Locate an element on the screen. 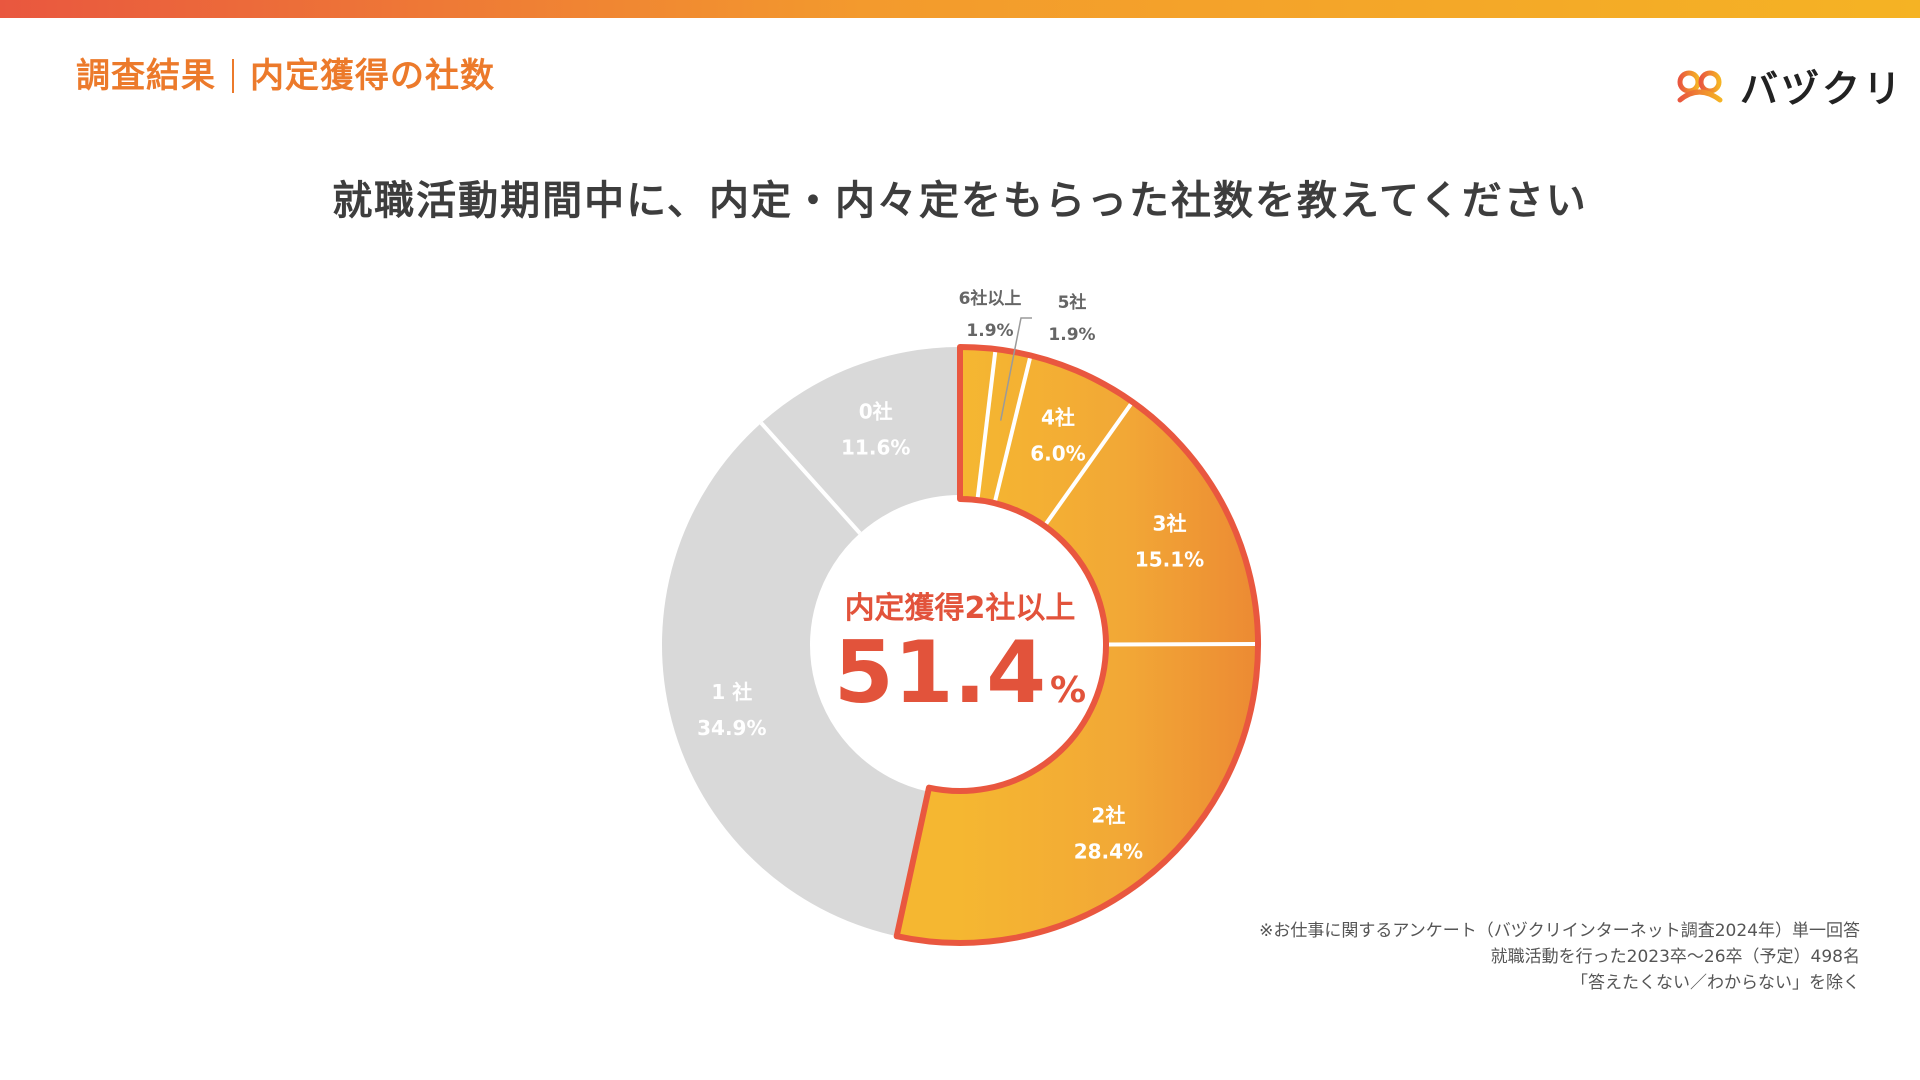 This screenshot has height=1080, width=1920. survey-question: 就職活動期間中に、内定・内々定をもらった社数を教えてください is located at coordinates (960, 201).